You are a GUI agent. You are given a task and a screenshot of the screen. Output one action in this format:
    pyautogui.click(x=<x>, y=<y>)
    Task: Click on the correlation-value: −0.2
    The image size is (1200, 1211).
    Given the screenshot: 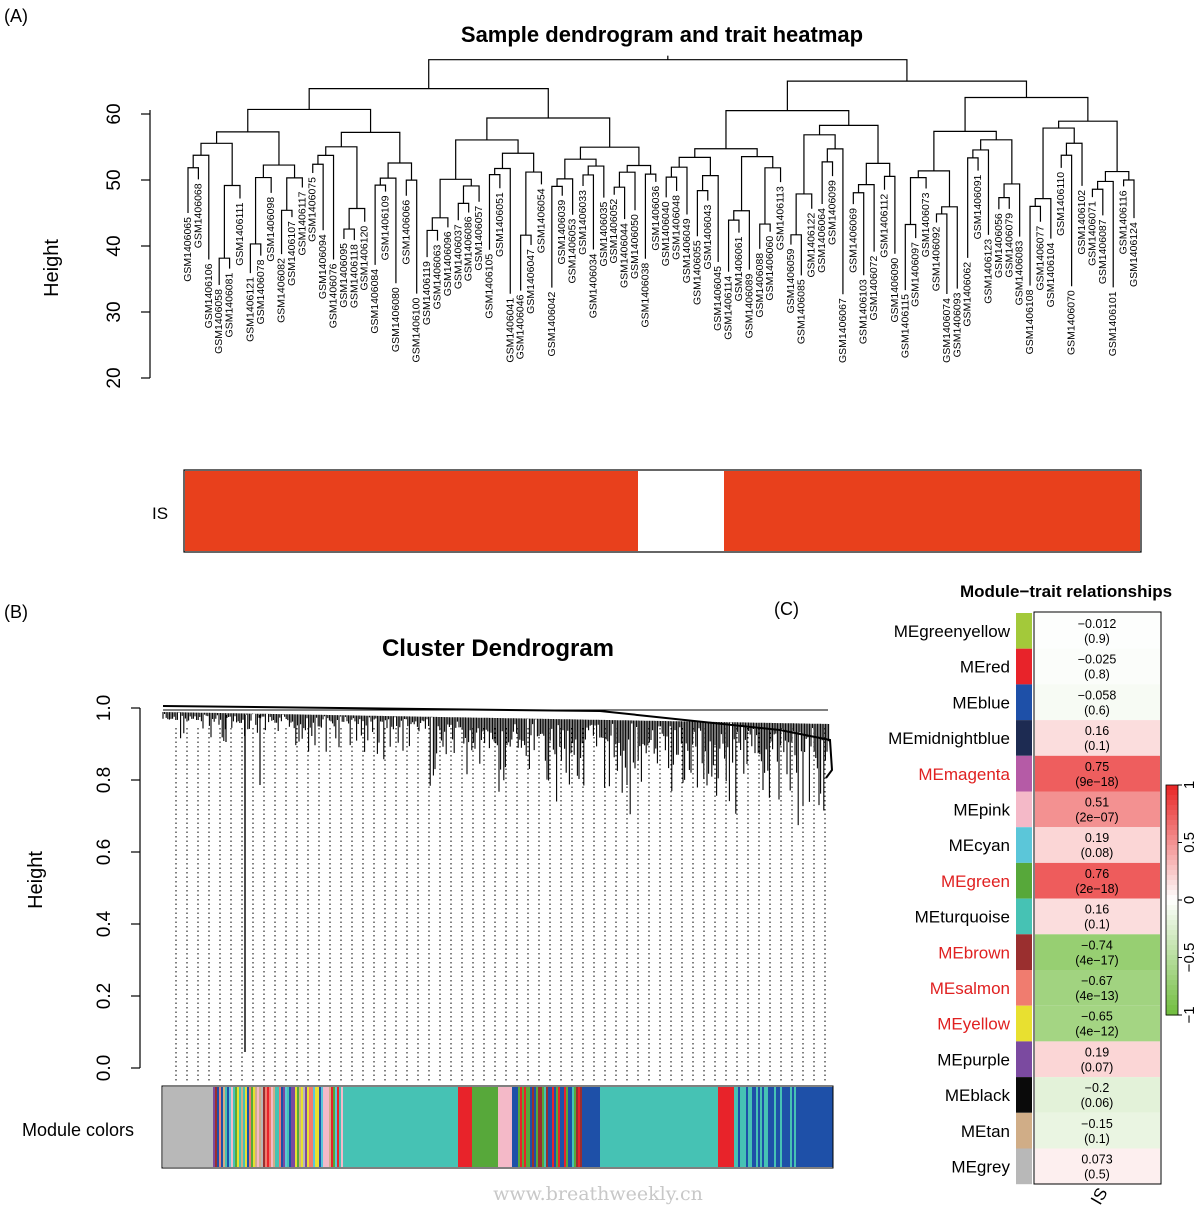 What is the action you would take?
    pyautogui.click(x=1097, y=1088)
    